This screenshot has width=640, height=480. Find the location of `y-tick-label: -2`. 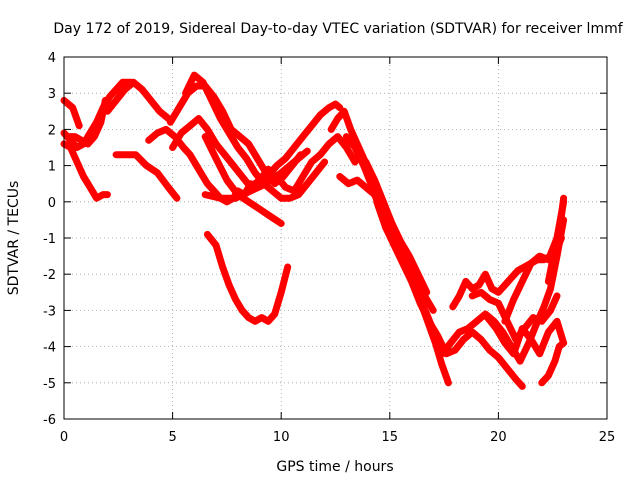

y-tick-label: -2 is located at coordinates (49, 275).